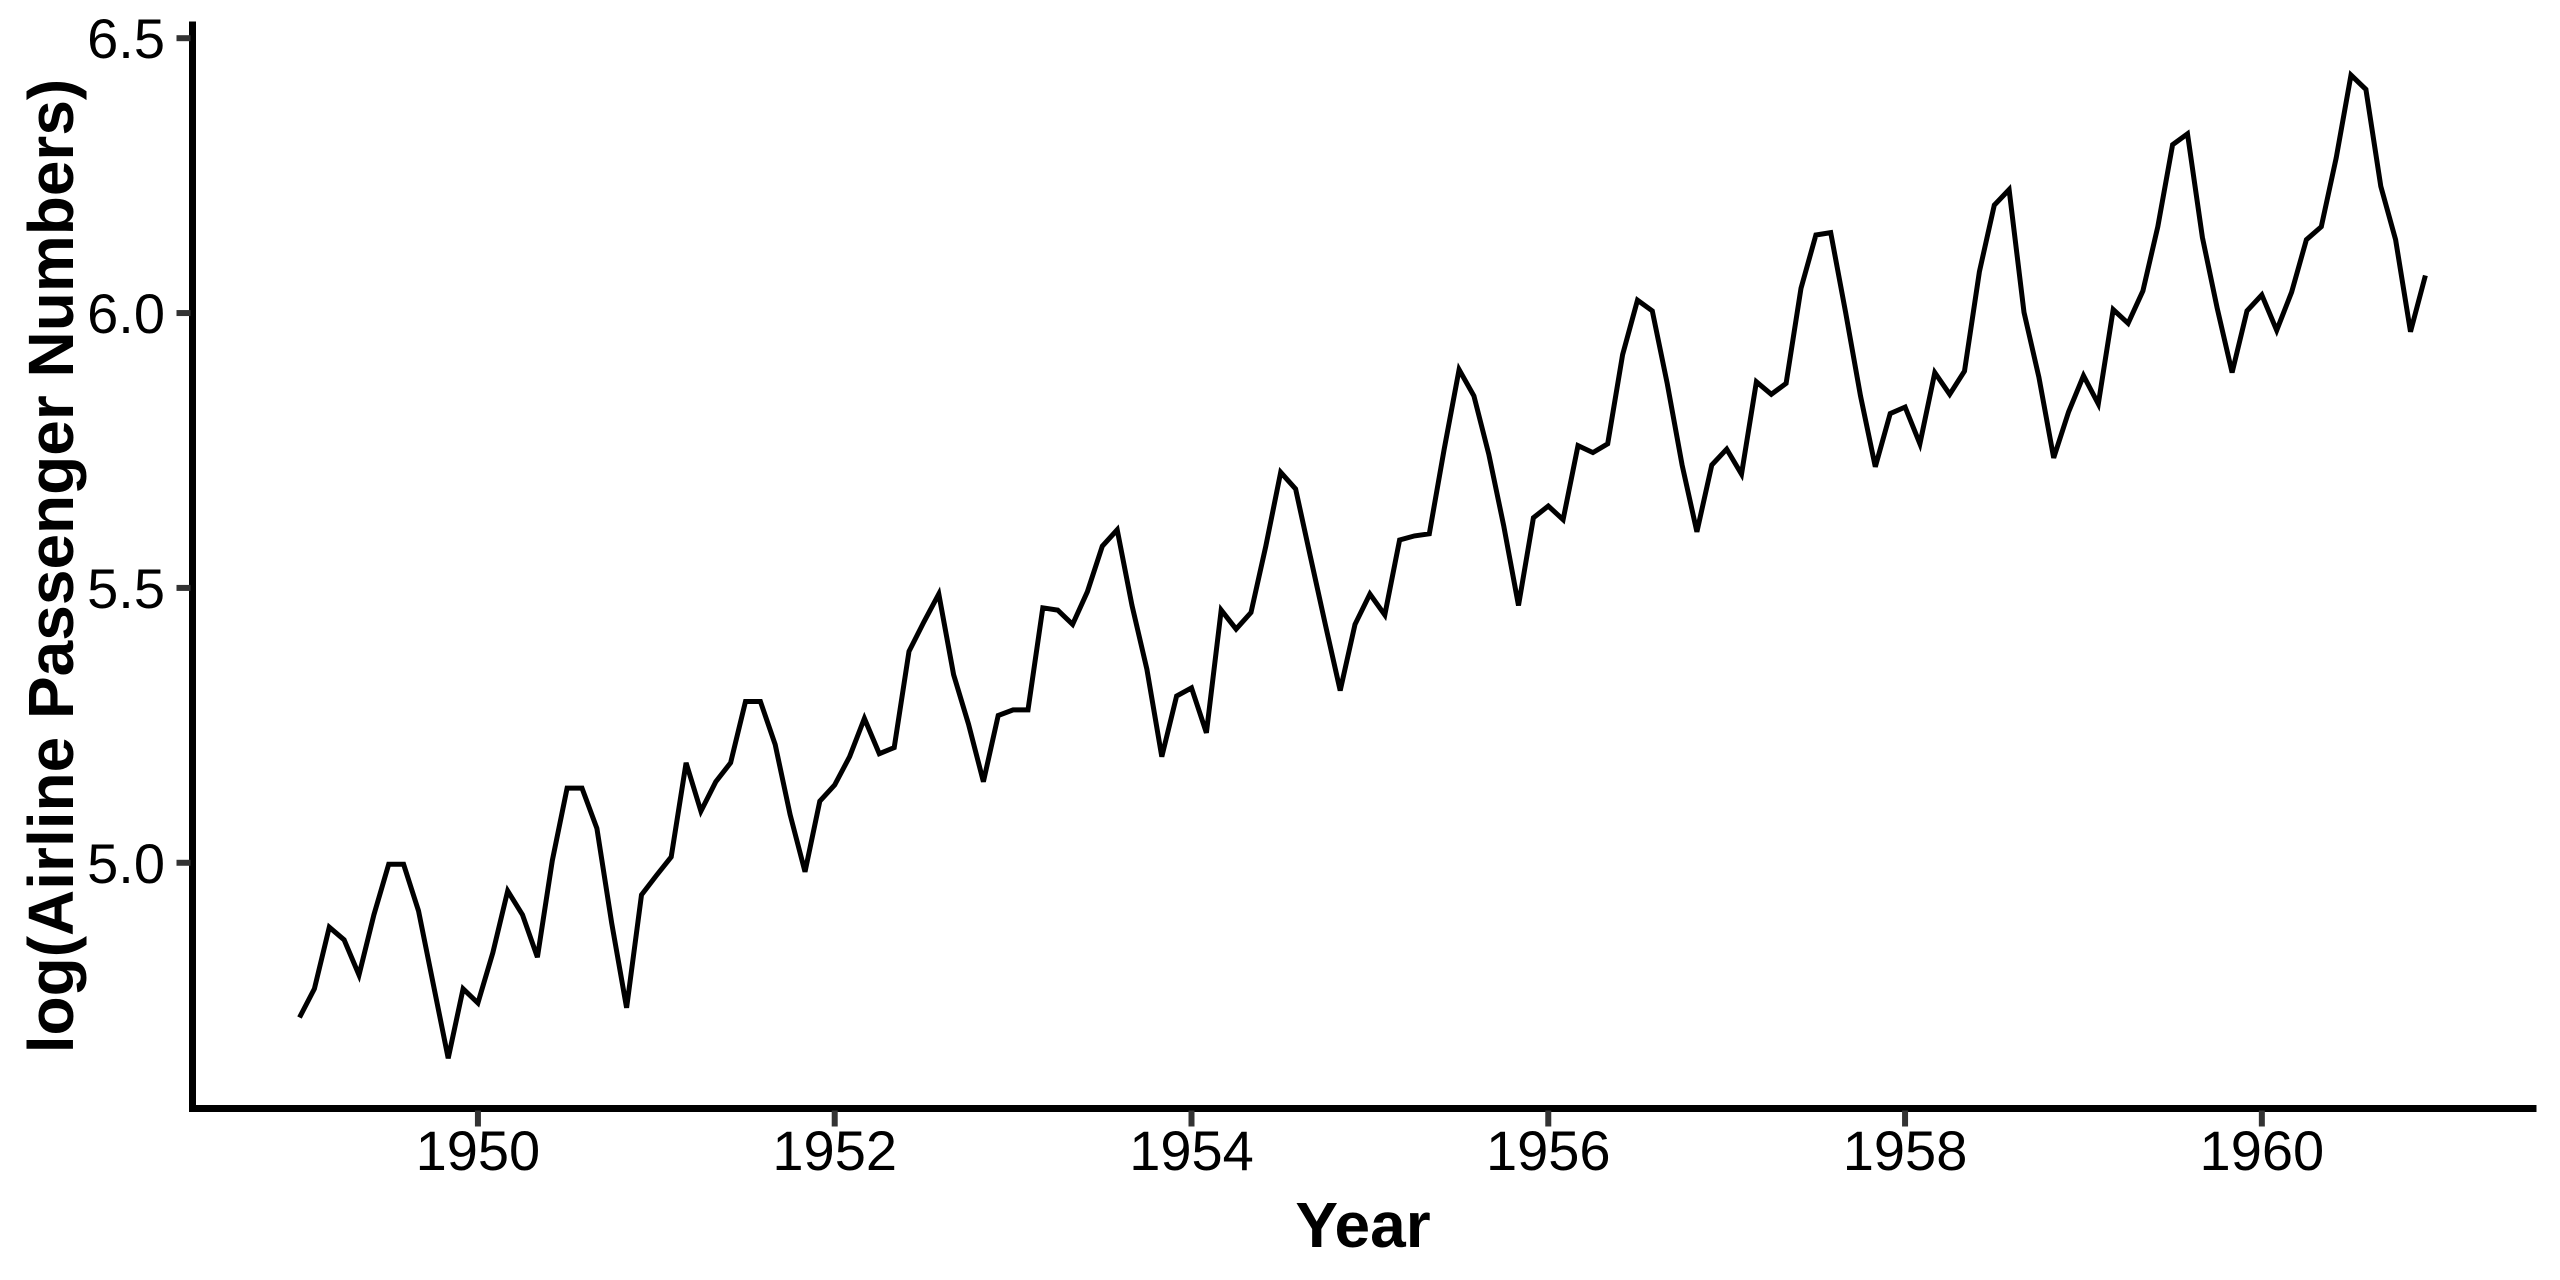  I want to click on x-axis-tick-label: 1952, so click(834, 1150).